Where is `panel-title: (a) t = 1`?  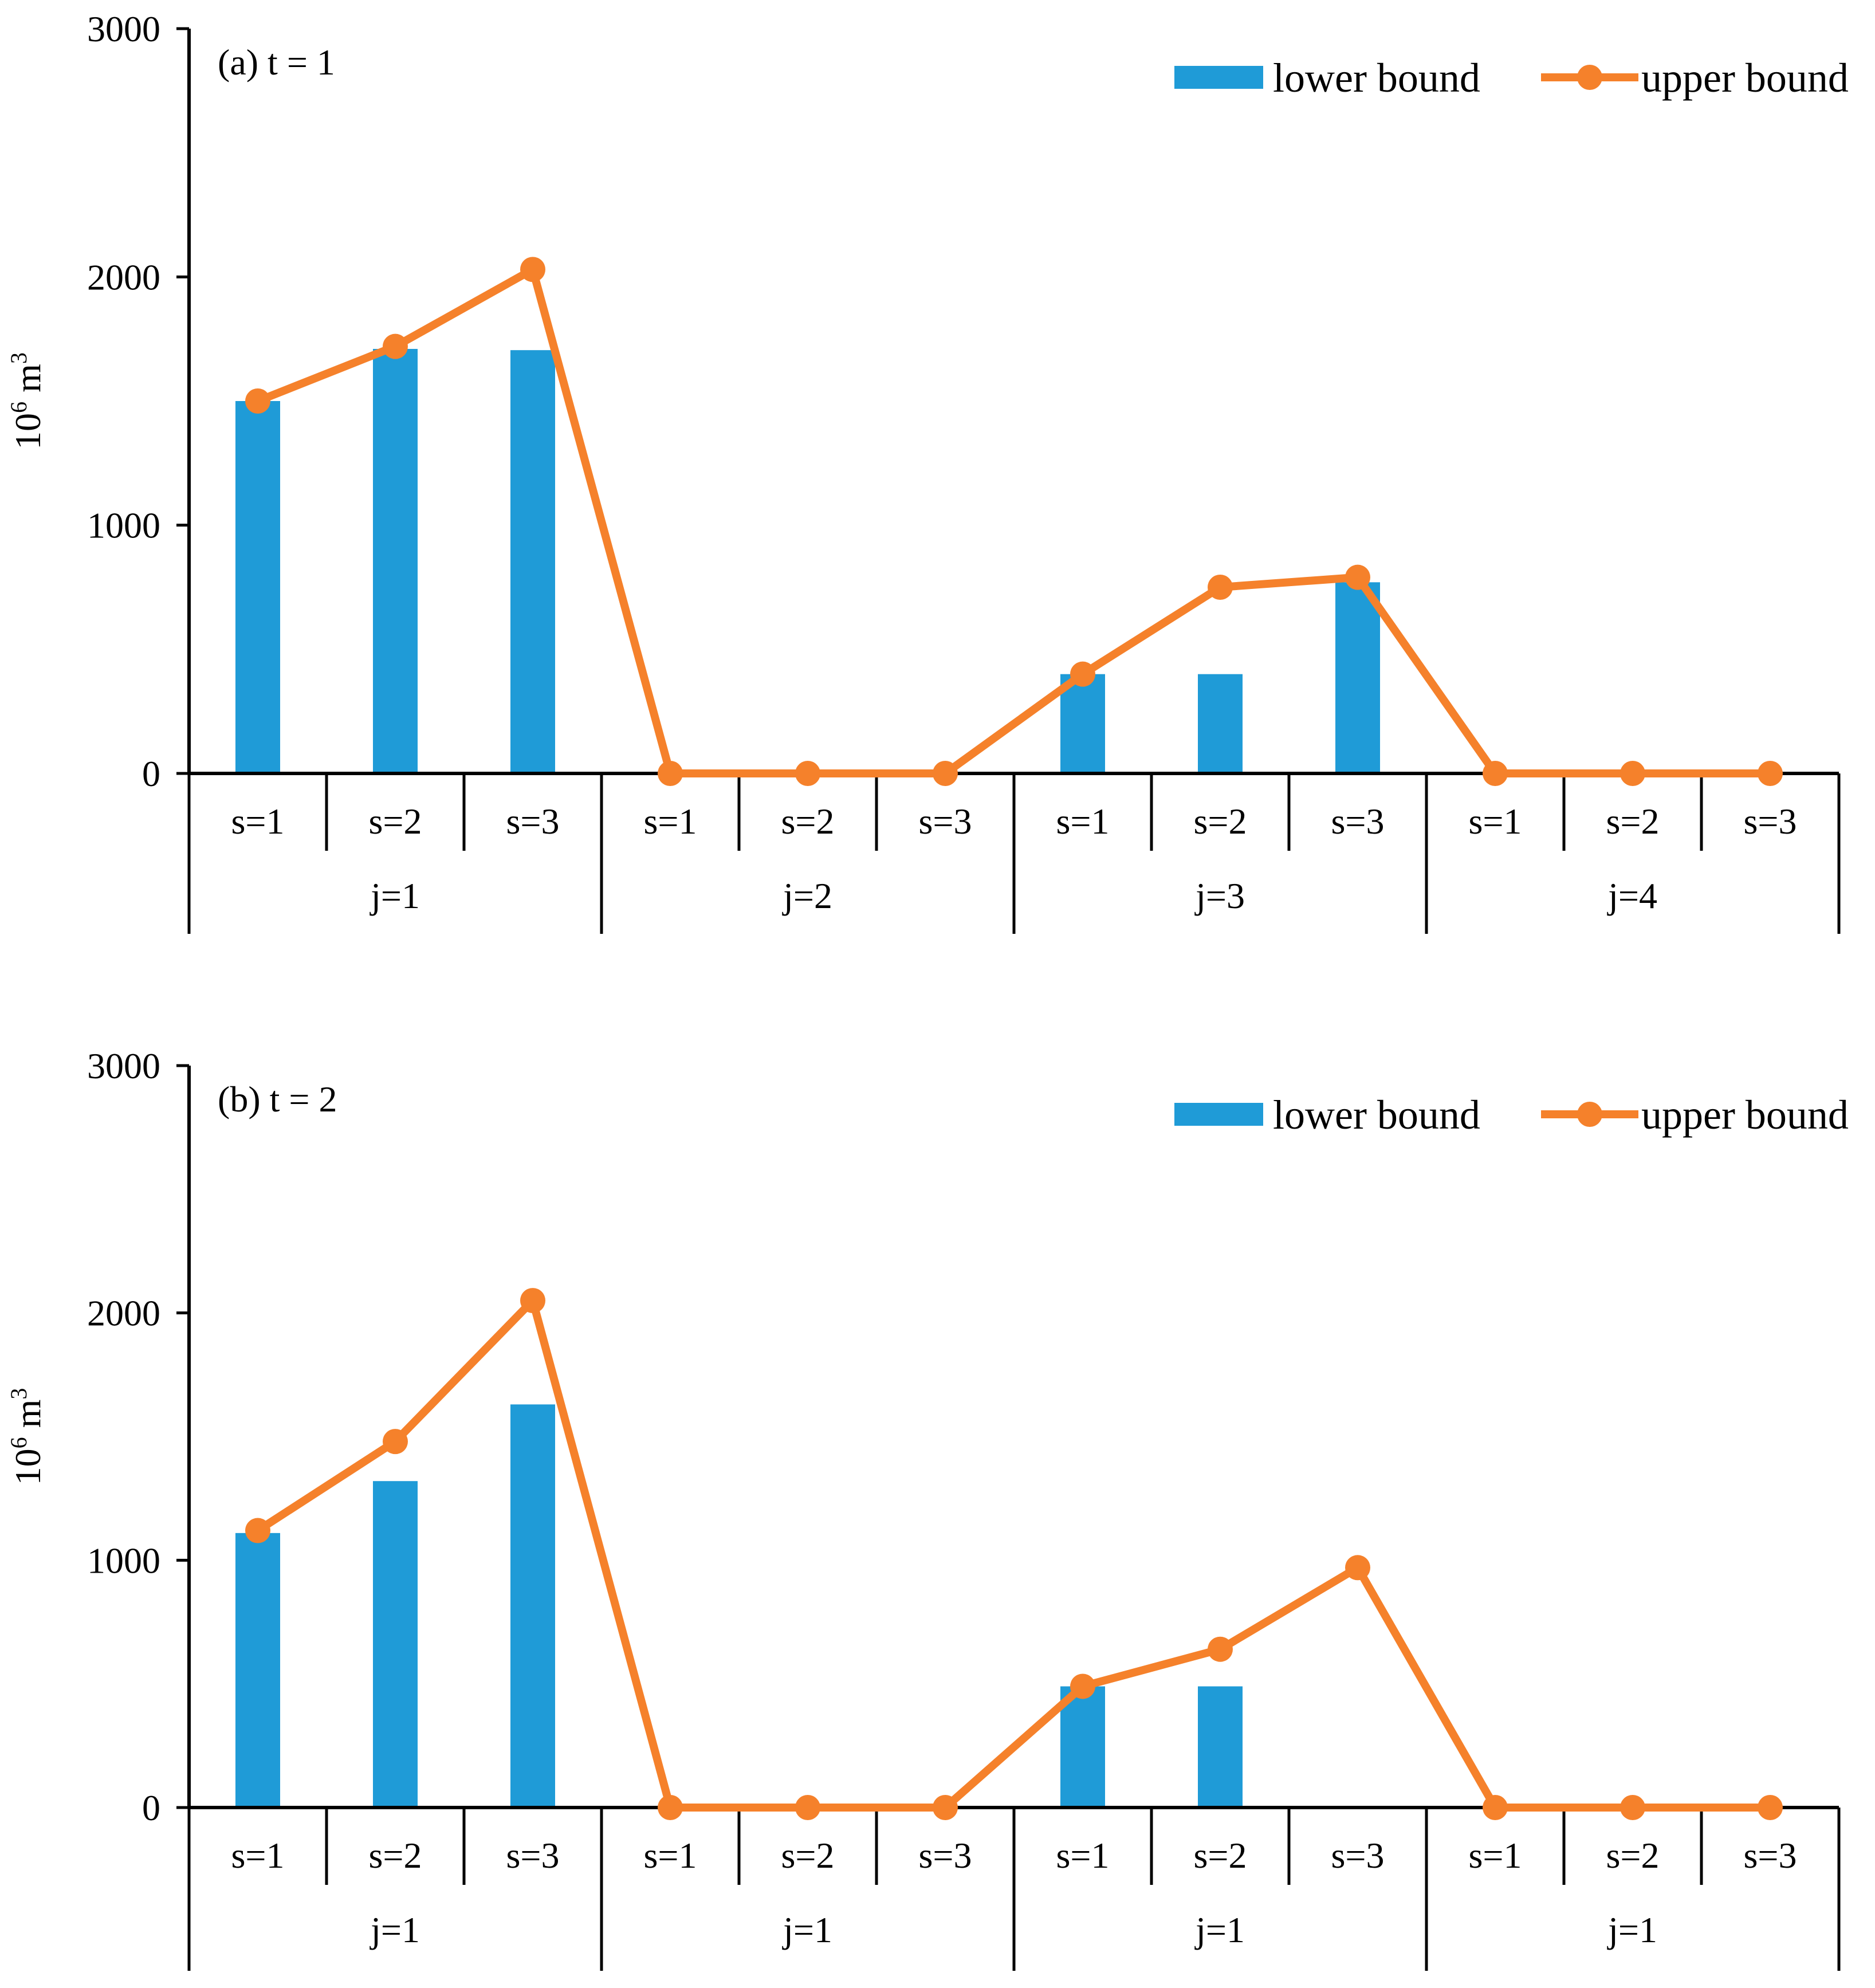 panel-title: (a) t = 1 is located at coordinates (277, 62).